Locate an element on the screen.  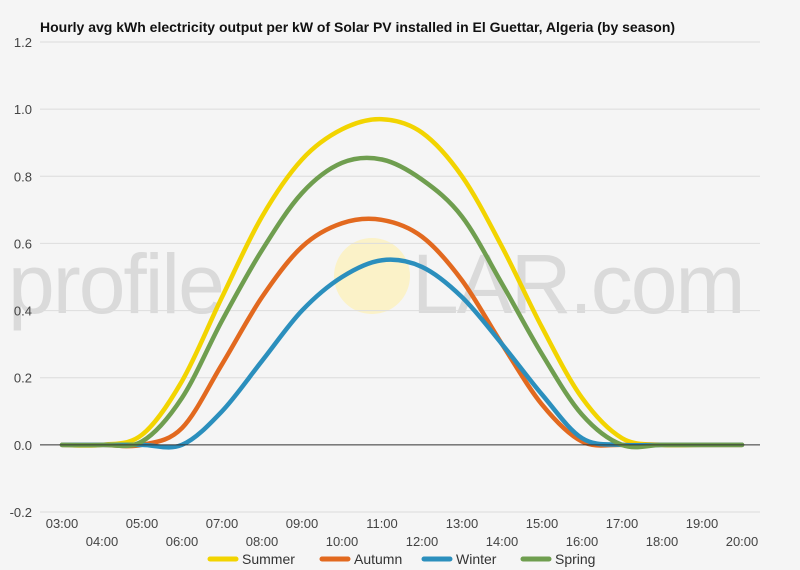
legend: Summer Autumn Winter Spring is located at coordinates (401, 559).